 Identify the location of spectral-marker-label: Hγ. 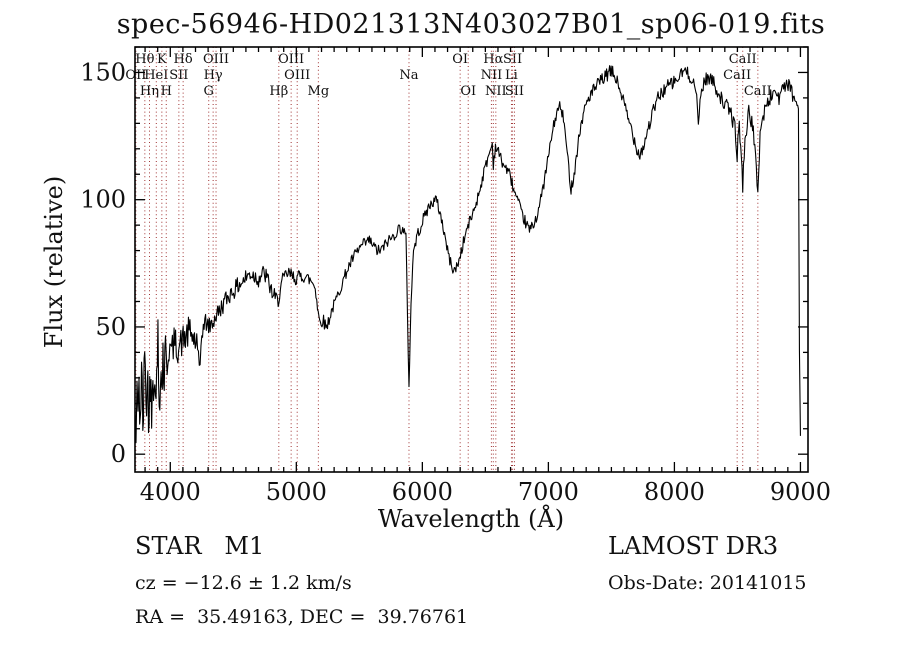
(213, 75).